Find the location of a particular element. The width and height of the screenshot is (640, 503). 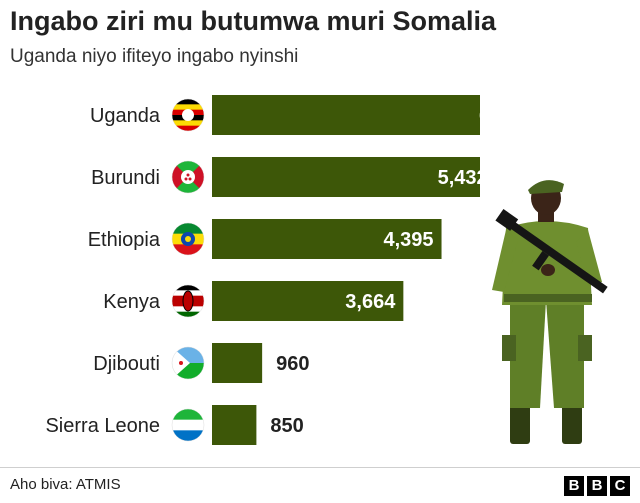

category-label: Sierra Leone is located at coordinates (102, 426).